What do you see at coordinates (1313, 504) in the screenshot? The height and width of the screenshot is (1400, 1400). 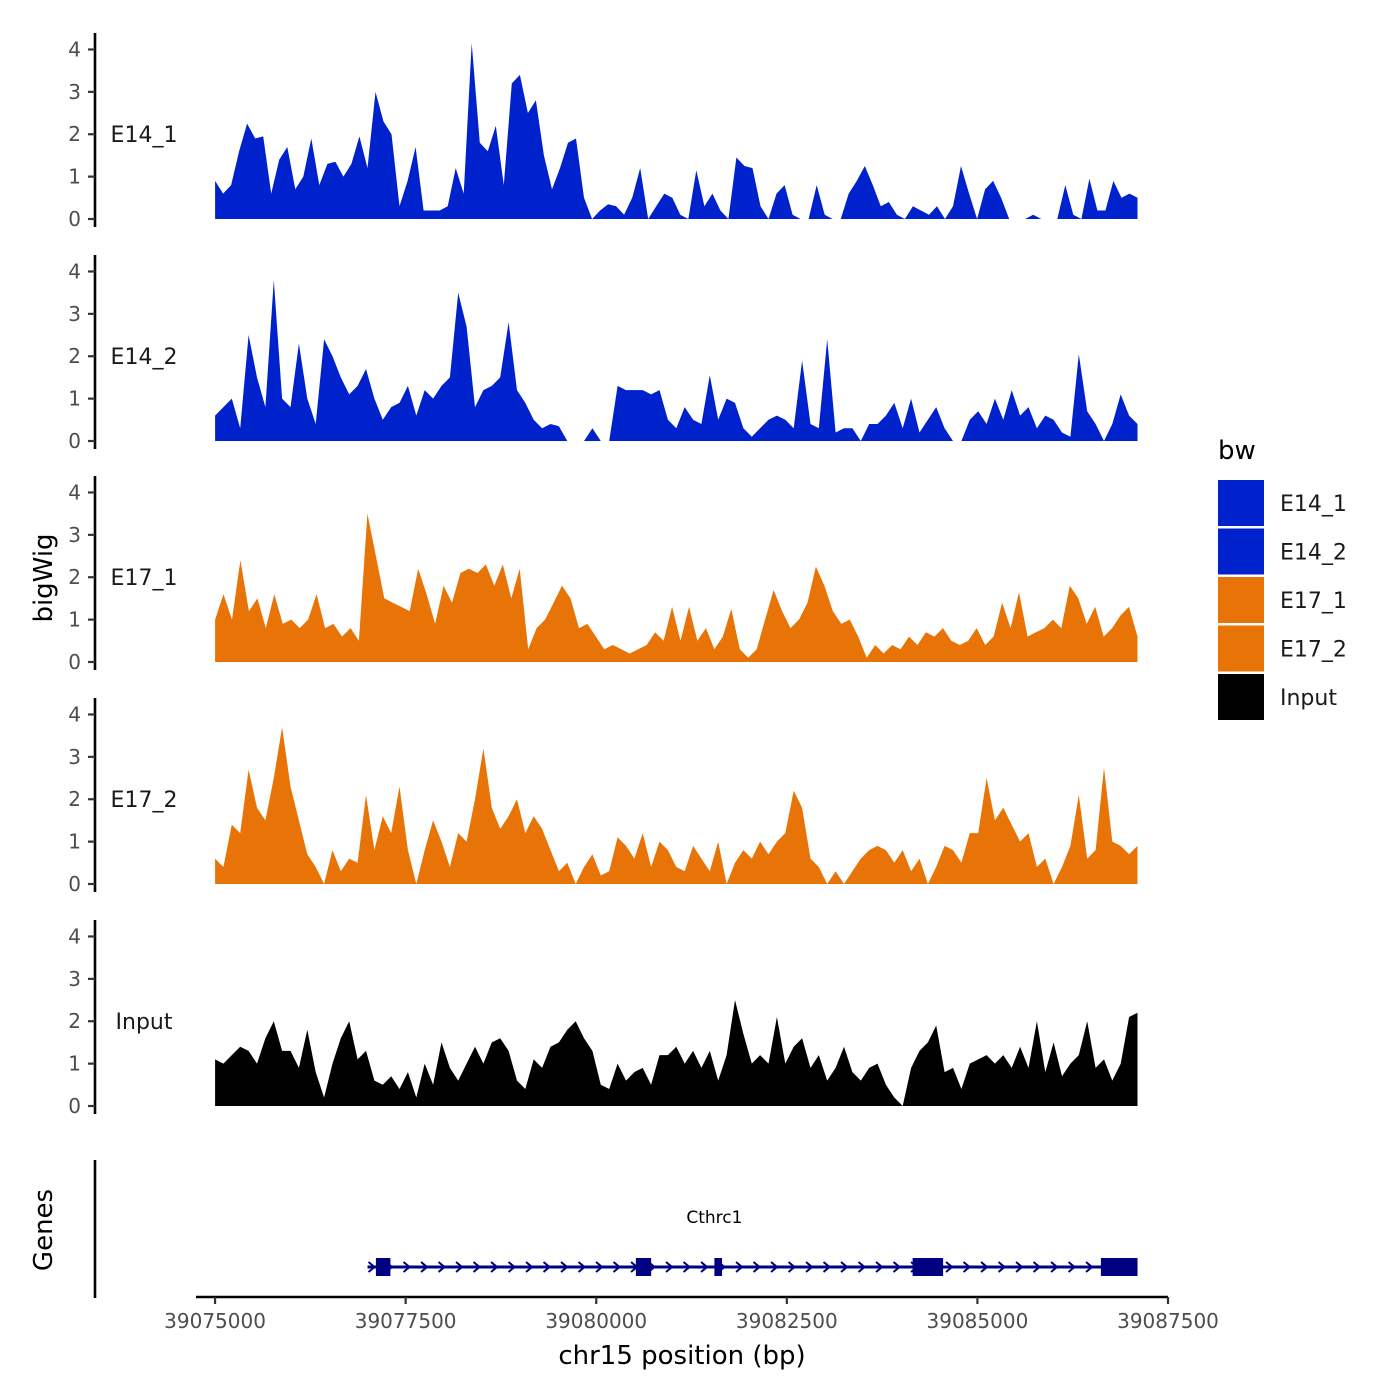 I see `legend-label: E14_1` at bounding box center [1313, 504].